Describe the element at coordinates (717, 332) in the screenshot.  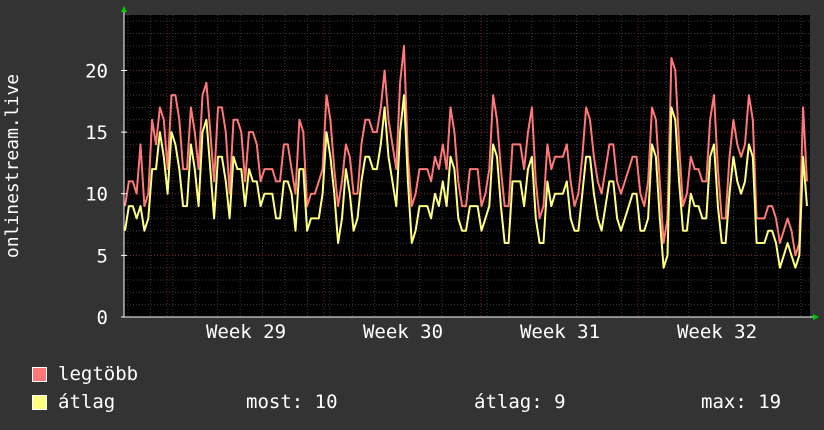
I see `x-tick-label: Week 32` at that location.